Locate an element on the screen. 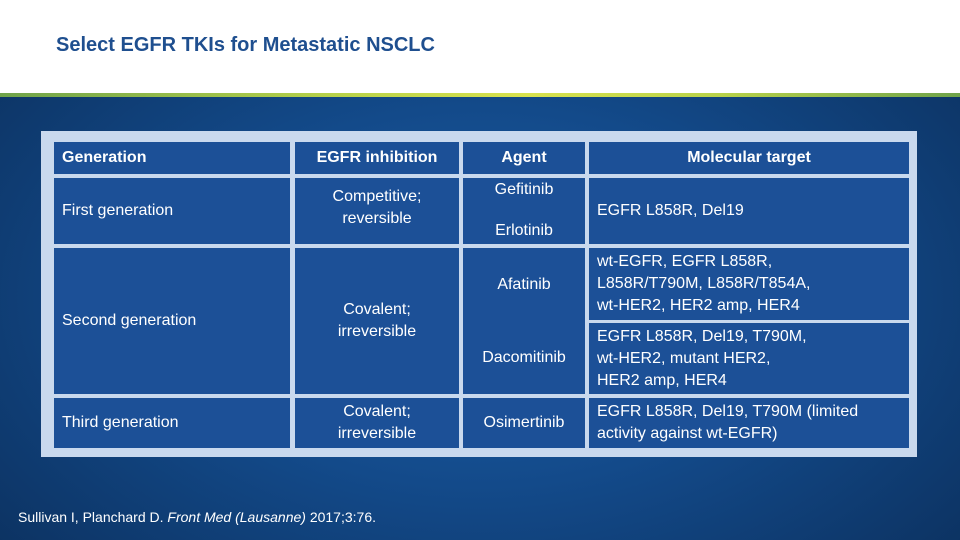  row2-inhibition-line2: irreversible is located at coordinates (377, 331).